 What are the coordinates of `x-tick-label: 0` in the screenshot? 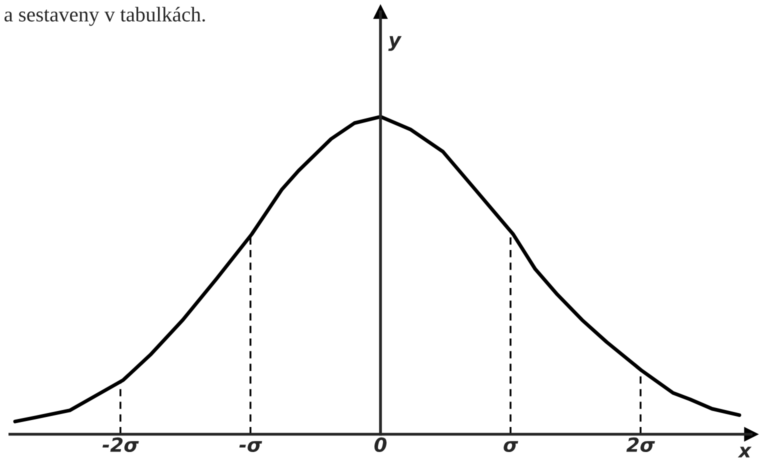 It's located at (380, 444).